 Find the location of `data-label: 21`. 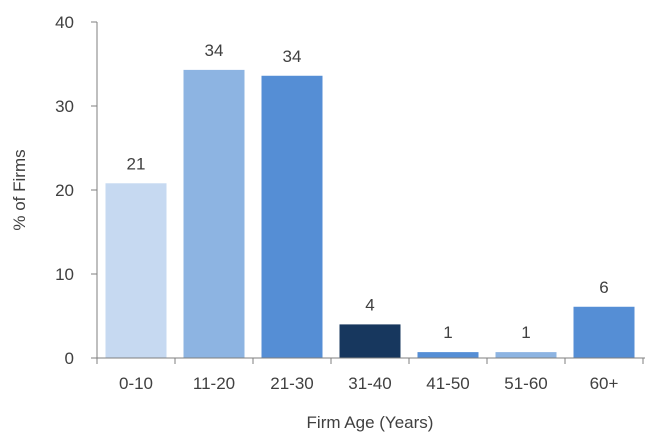

data-label: 21 is located at coordinates (136, 163).